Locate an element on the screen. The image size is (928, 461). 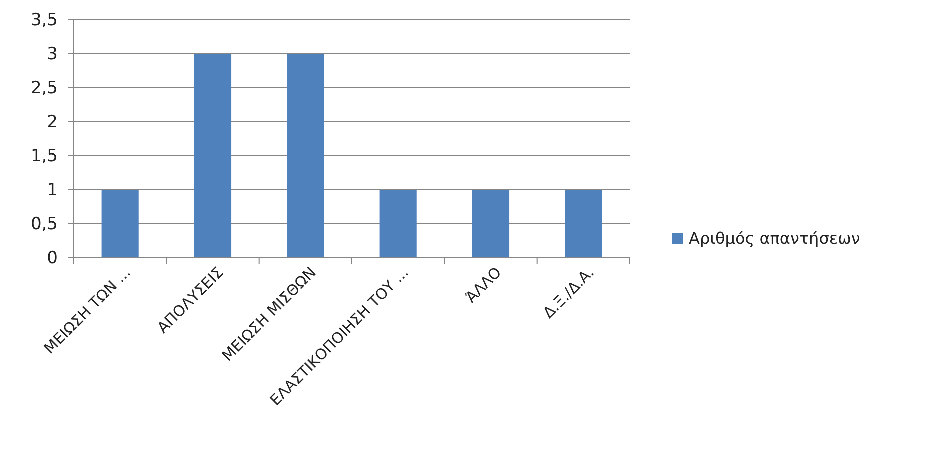
y-tick-label: 1,5 is located at coordinates (44, 156).